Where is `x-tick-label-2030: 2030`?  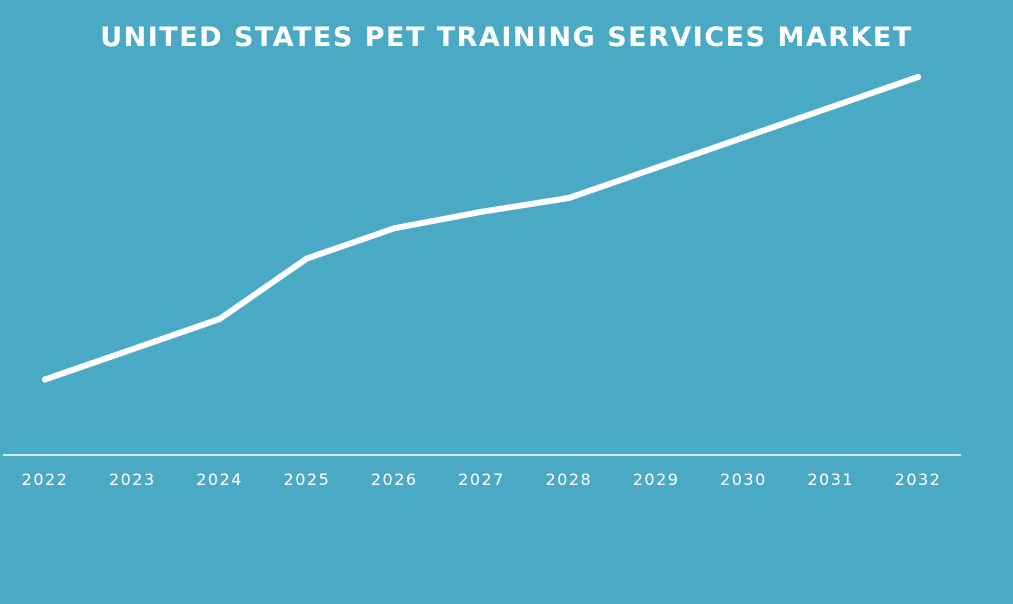
x-tick-label-2030: 2030 is located at coordinates (743, 479).